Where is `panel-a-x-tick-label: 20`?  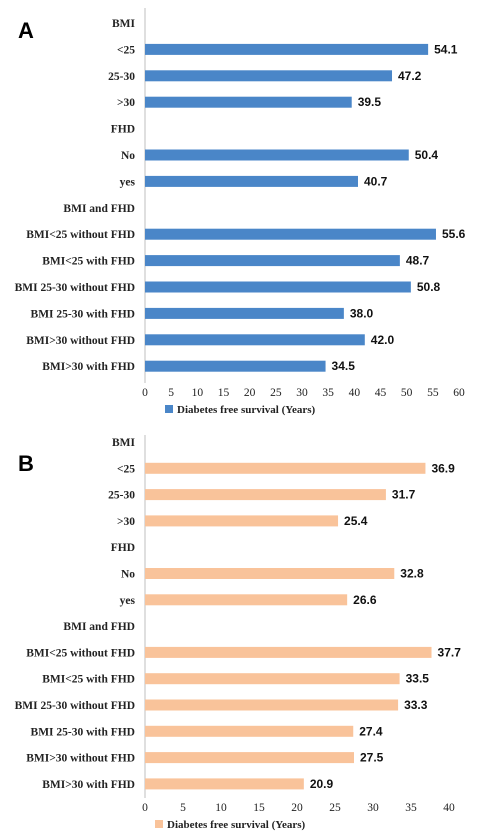
panel-a-x-tick-label: 20 is located at coordinates (250, 393).